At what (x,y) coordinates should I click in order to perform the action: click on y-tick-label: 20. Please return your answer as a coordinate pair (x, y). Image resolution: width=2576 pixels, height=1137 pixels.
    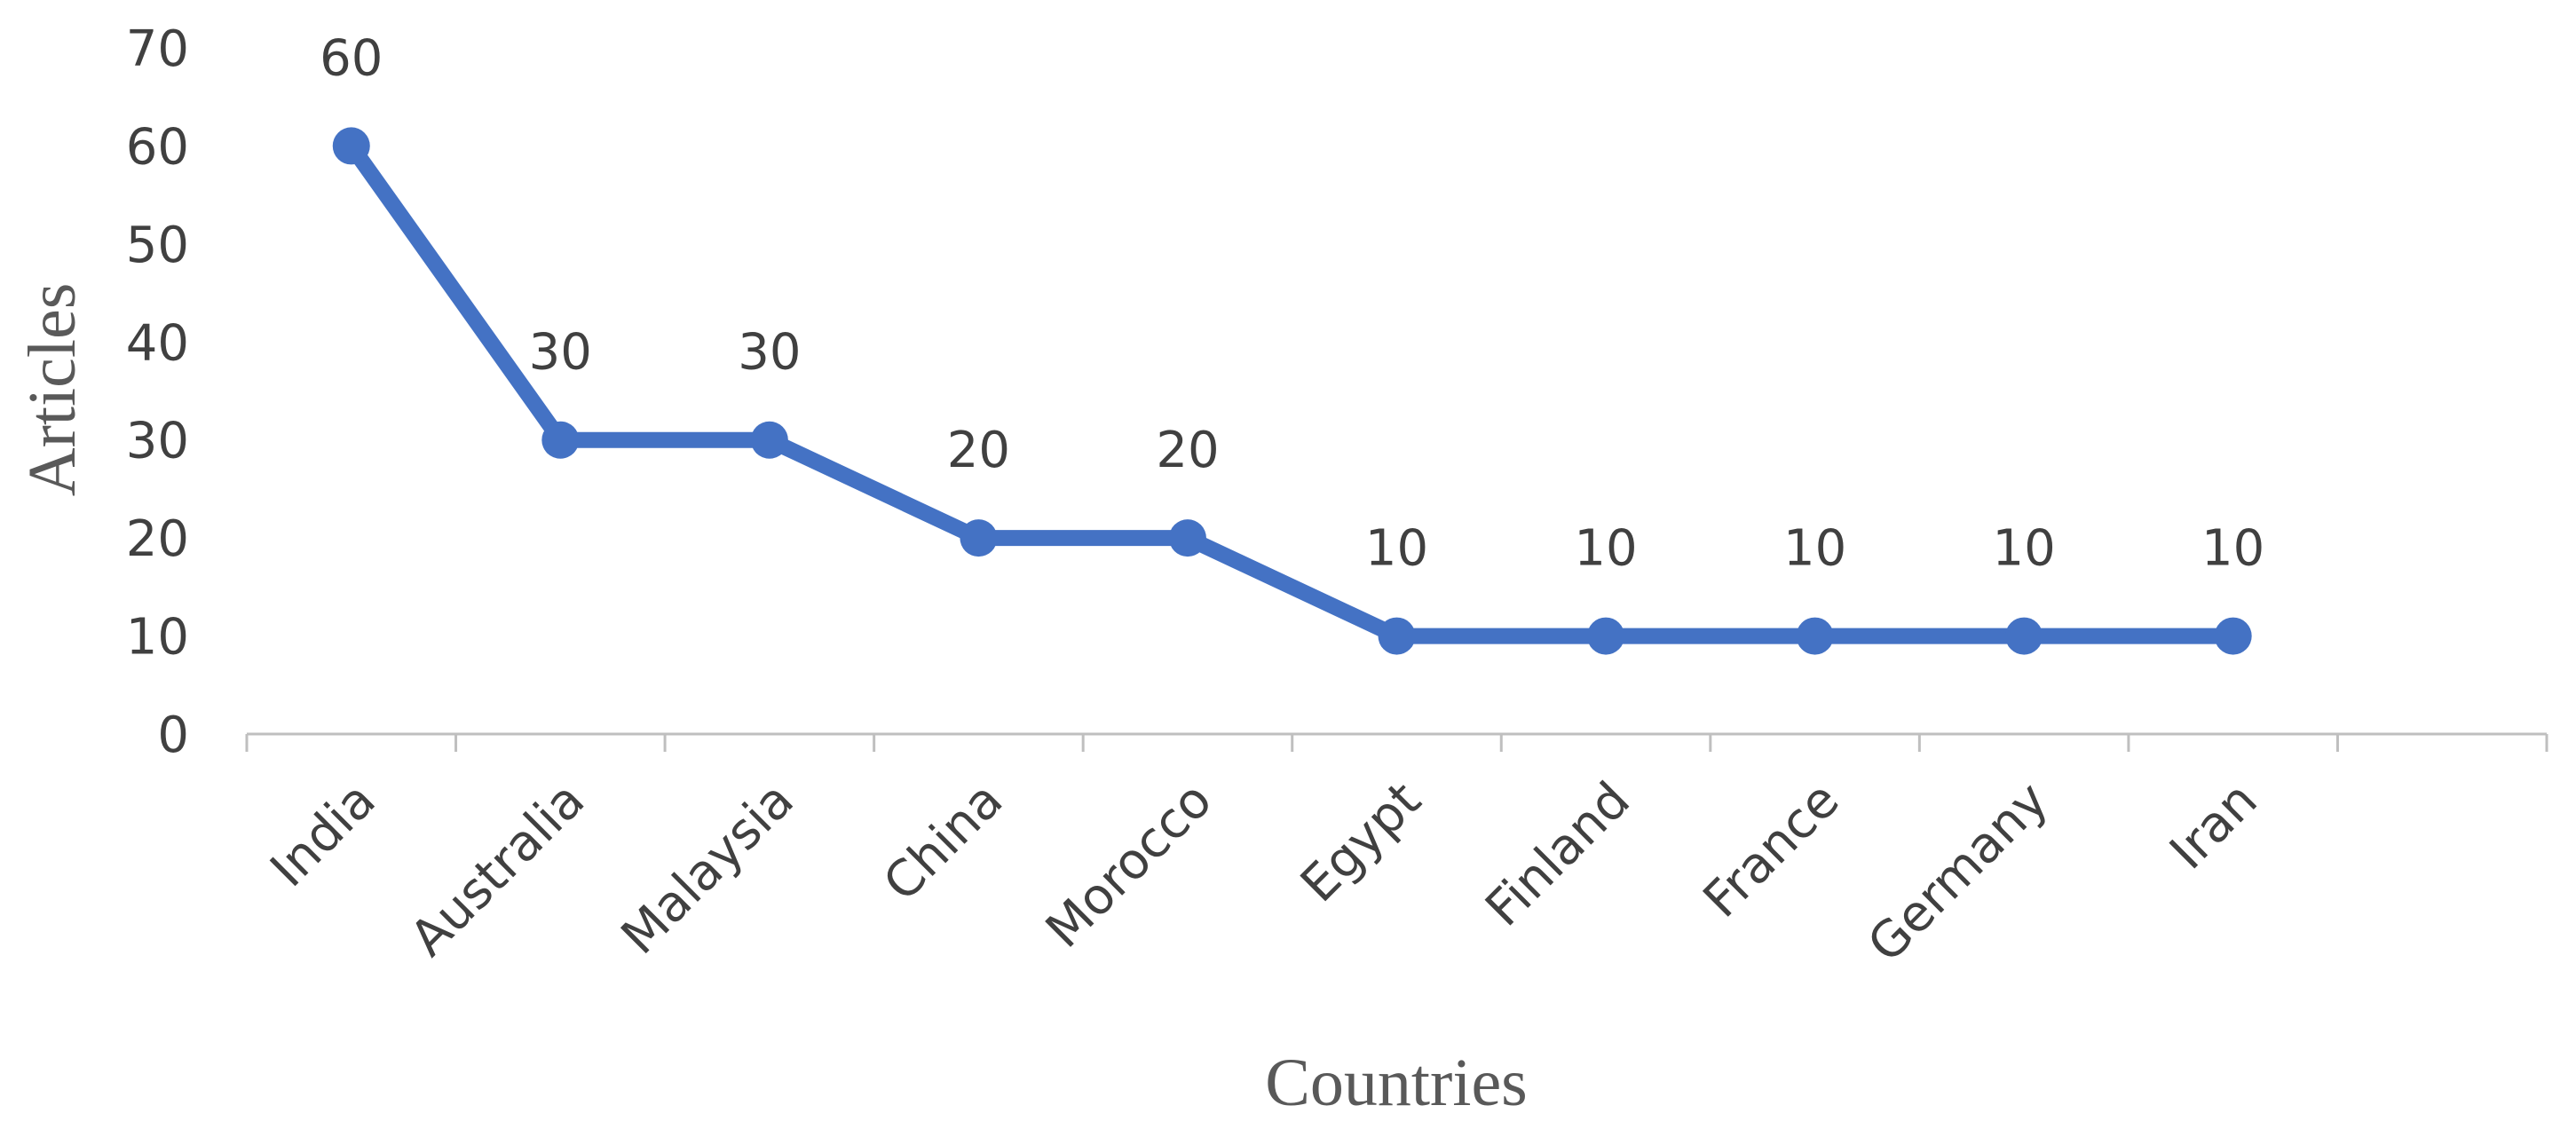
    Looking at the image, I should click on (157, 539).